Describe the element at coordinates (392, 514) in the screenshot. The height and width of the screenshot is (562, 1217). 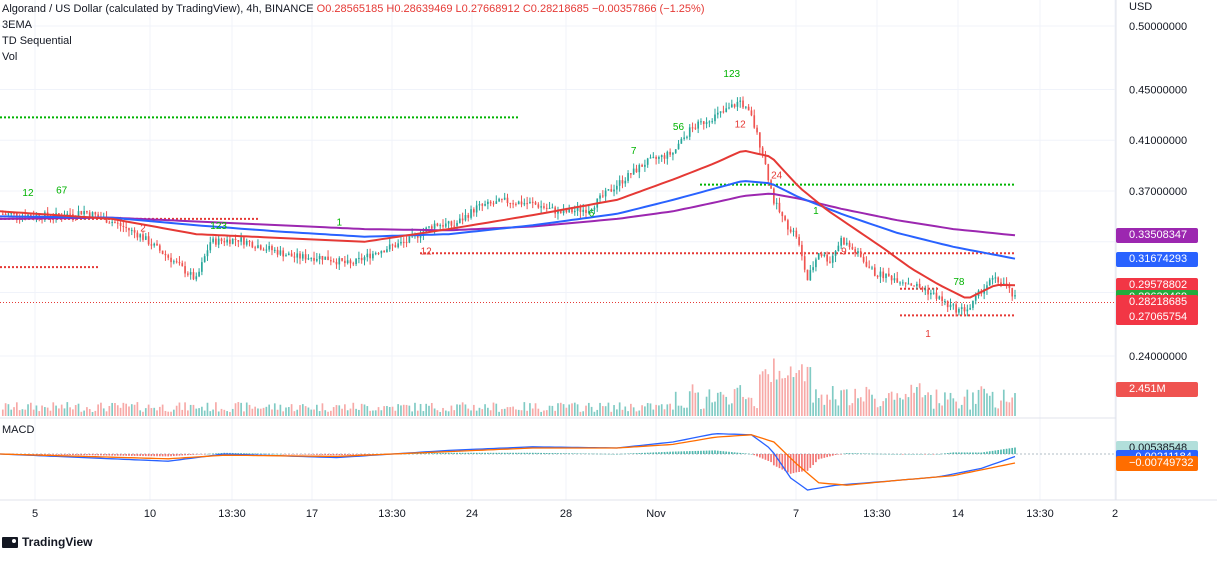
I see `time-axis-tick: 13:30` at that location.